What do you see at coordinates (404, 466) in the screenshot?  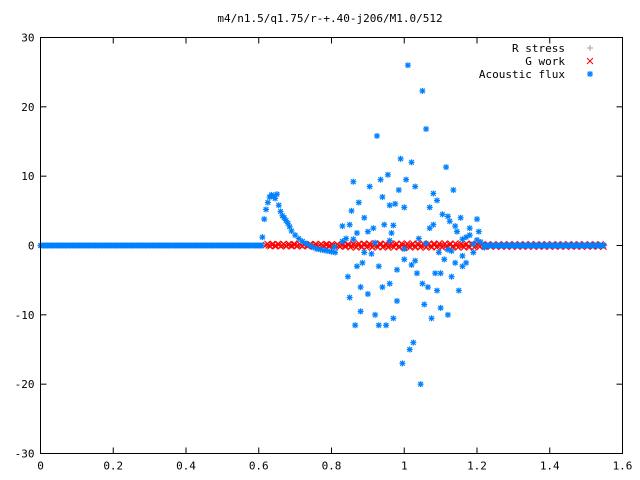 I see `x-tick-label: 1` at bounding box center [404, 466].